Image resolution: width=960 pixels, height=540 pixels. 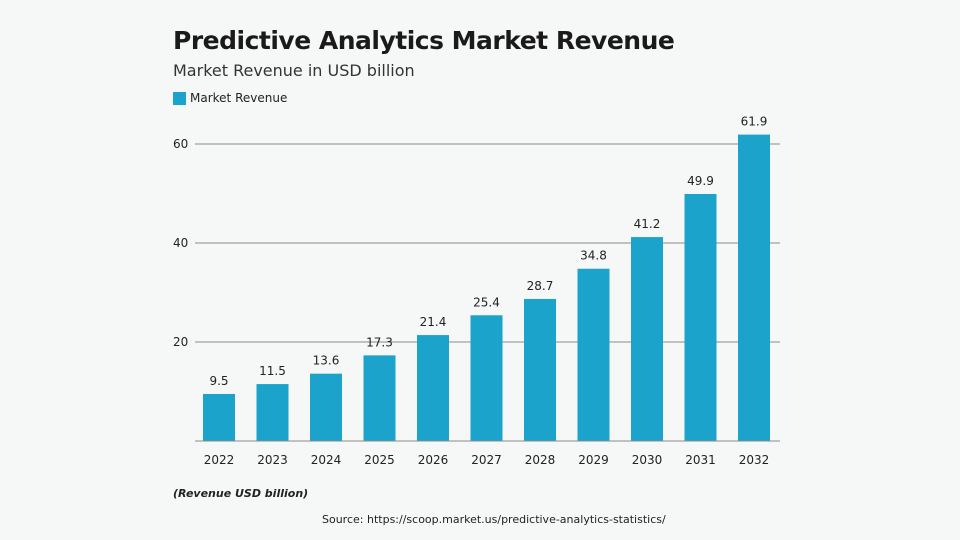 I want to click on x-tick-label: 2028, so click(x=540, y=460).